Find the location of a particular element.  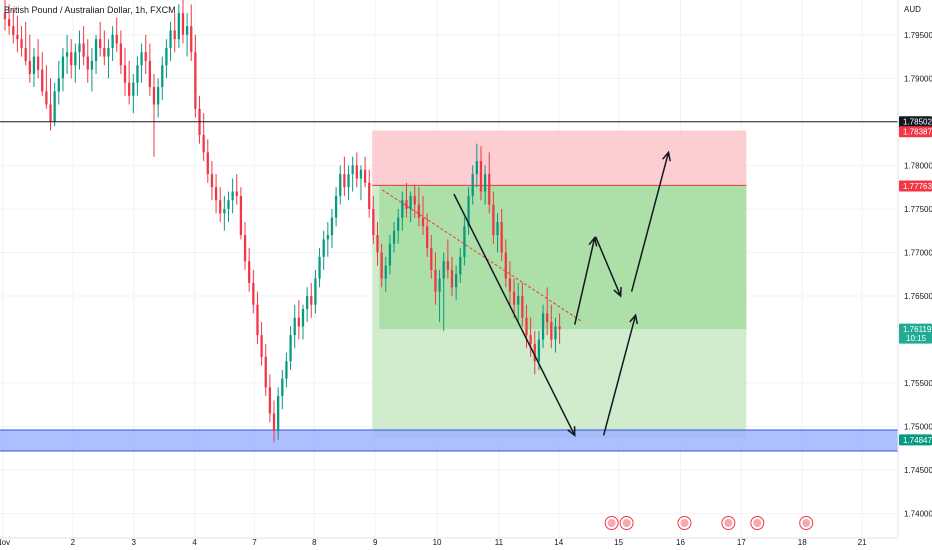

current-price-badge-bg is located at coordinates (915, 333).